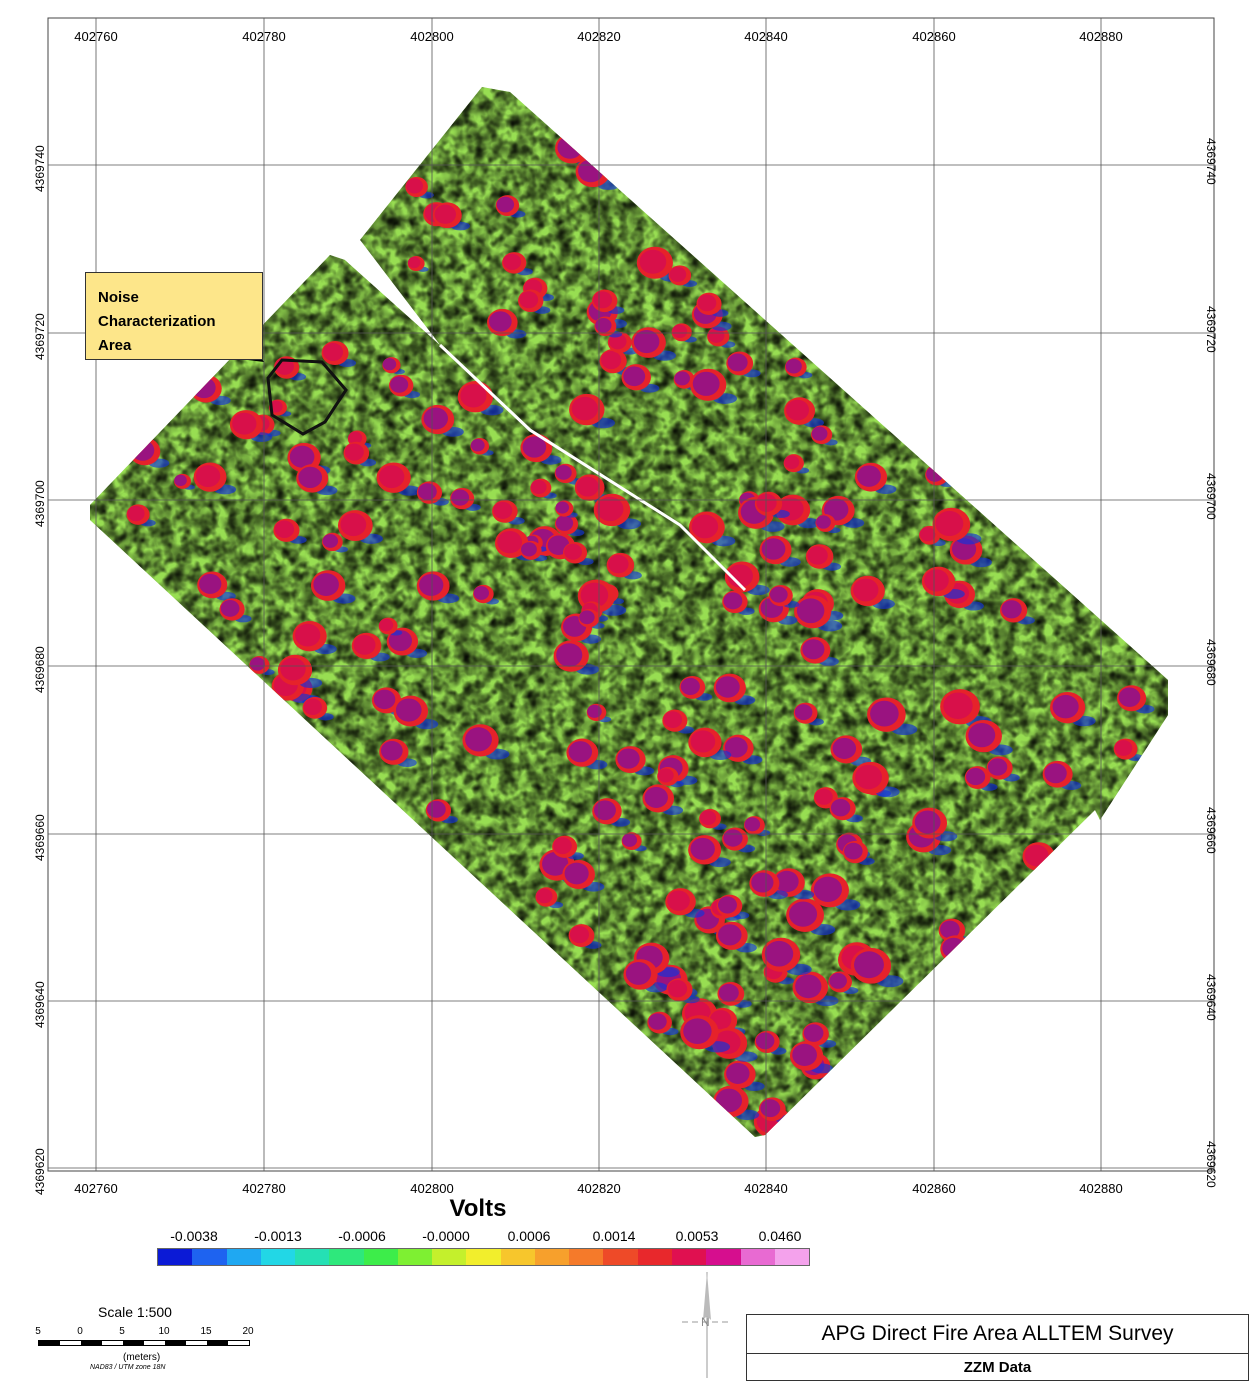  I want to click on scale-unit: (meters), so click(142, 1357).